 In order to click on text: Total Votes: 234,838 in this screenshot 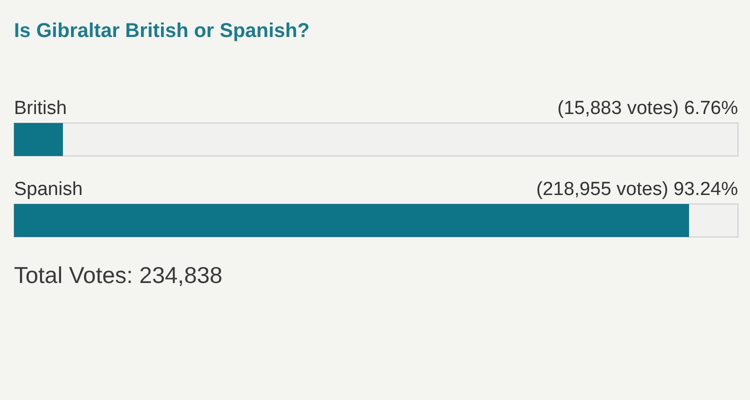, I will do `click(118, 275)`.